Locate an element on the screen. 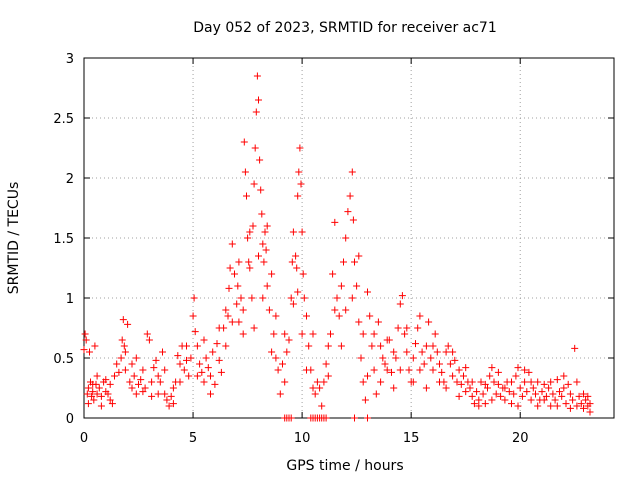 The height and width of the screenshot is (480, 640). x-tick-label: 5 is located at coordinates (193, 438).